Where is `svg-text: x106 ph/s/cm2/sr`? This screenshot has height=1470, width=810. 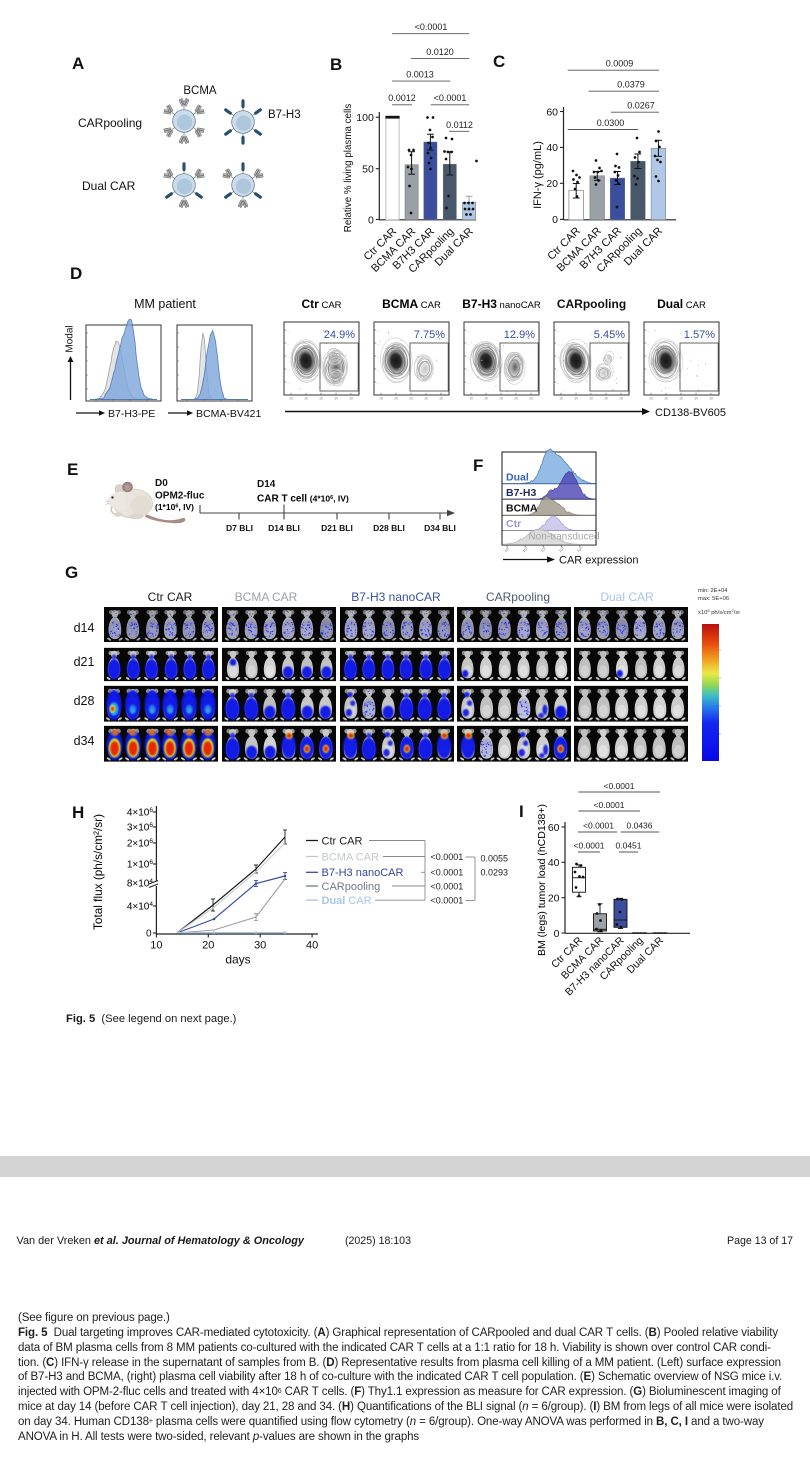
svg-text: x106 ph/s/cm2/sr is located at coordinates (719, 612).